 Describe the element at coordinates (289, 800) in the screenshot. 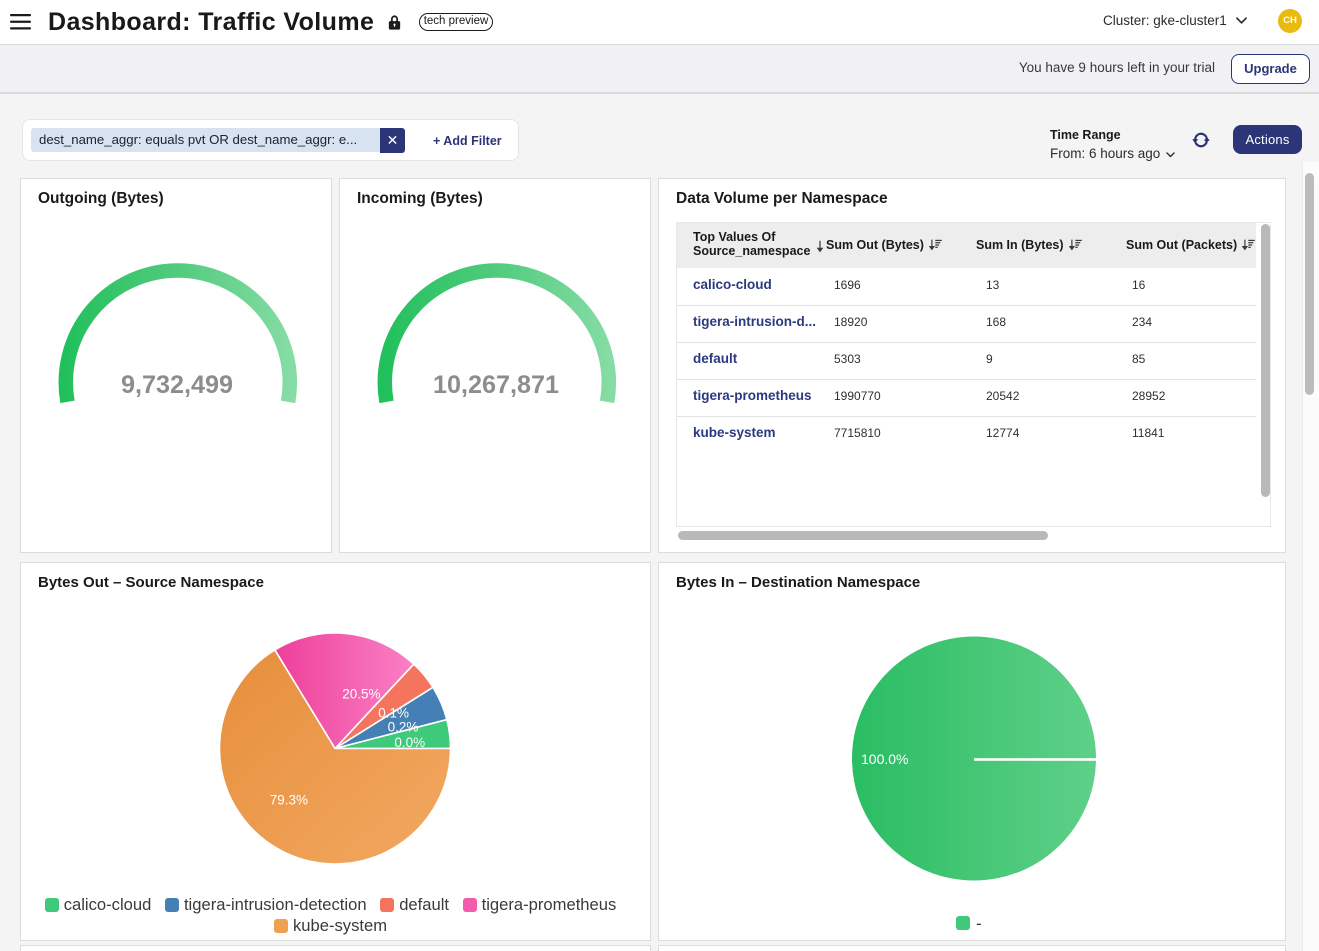

I see `svg-text: 79.3%` at that location.